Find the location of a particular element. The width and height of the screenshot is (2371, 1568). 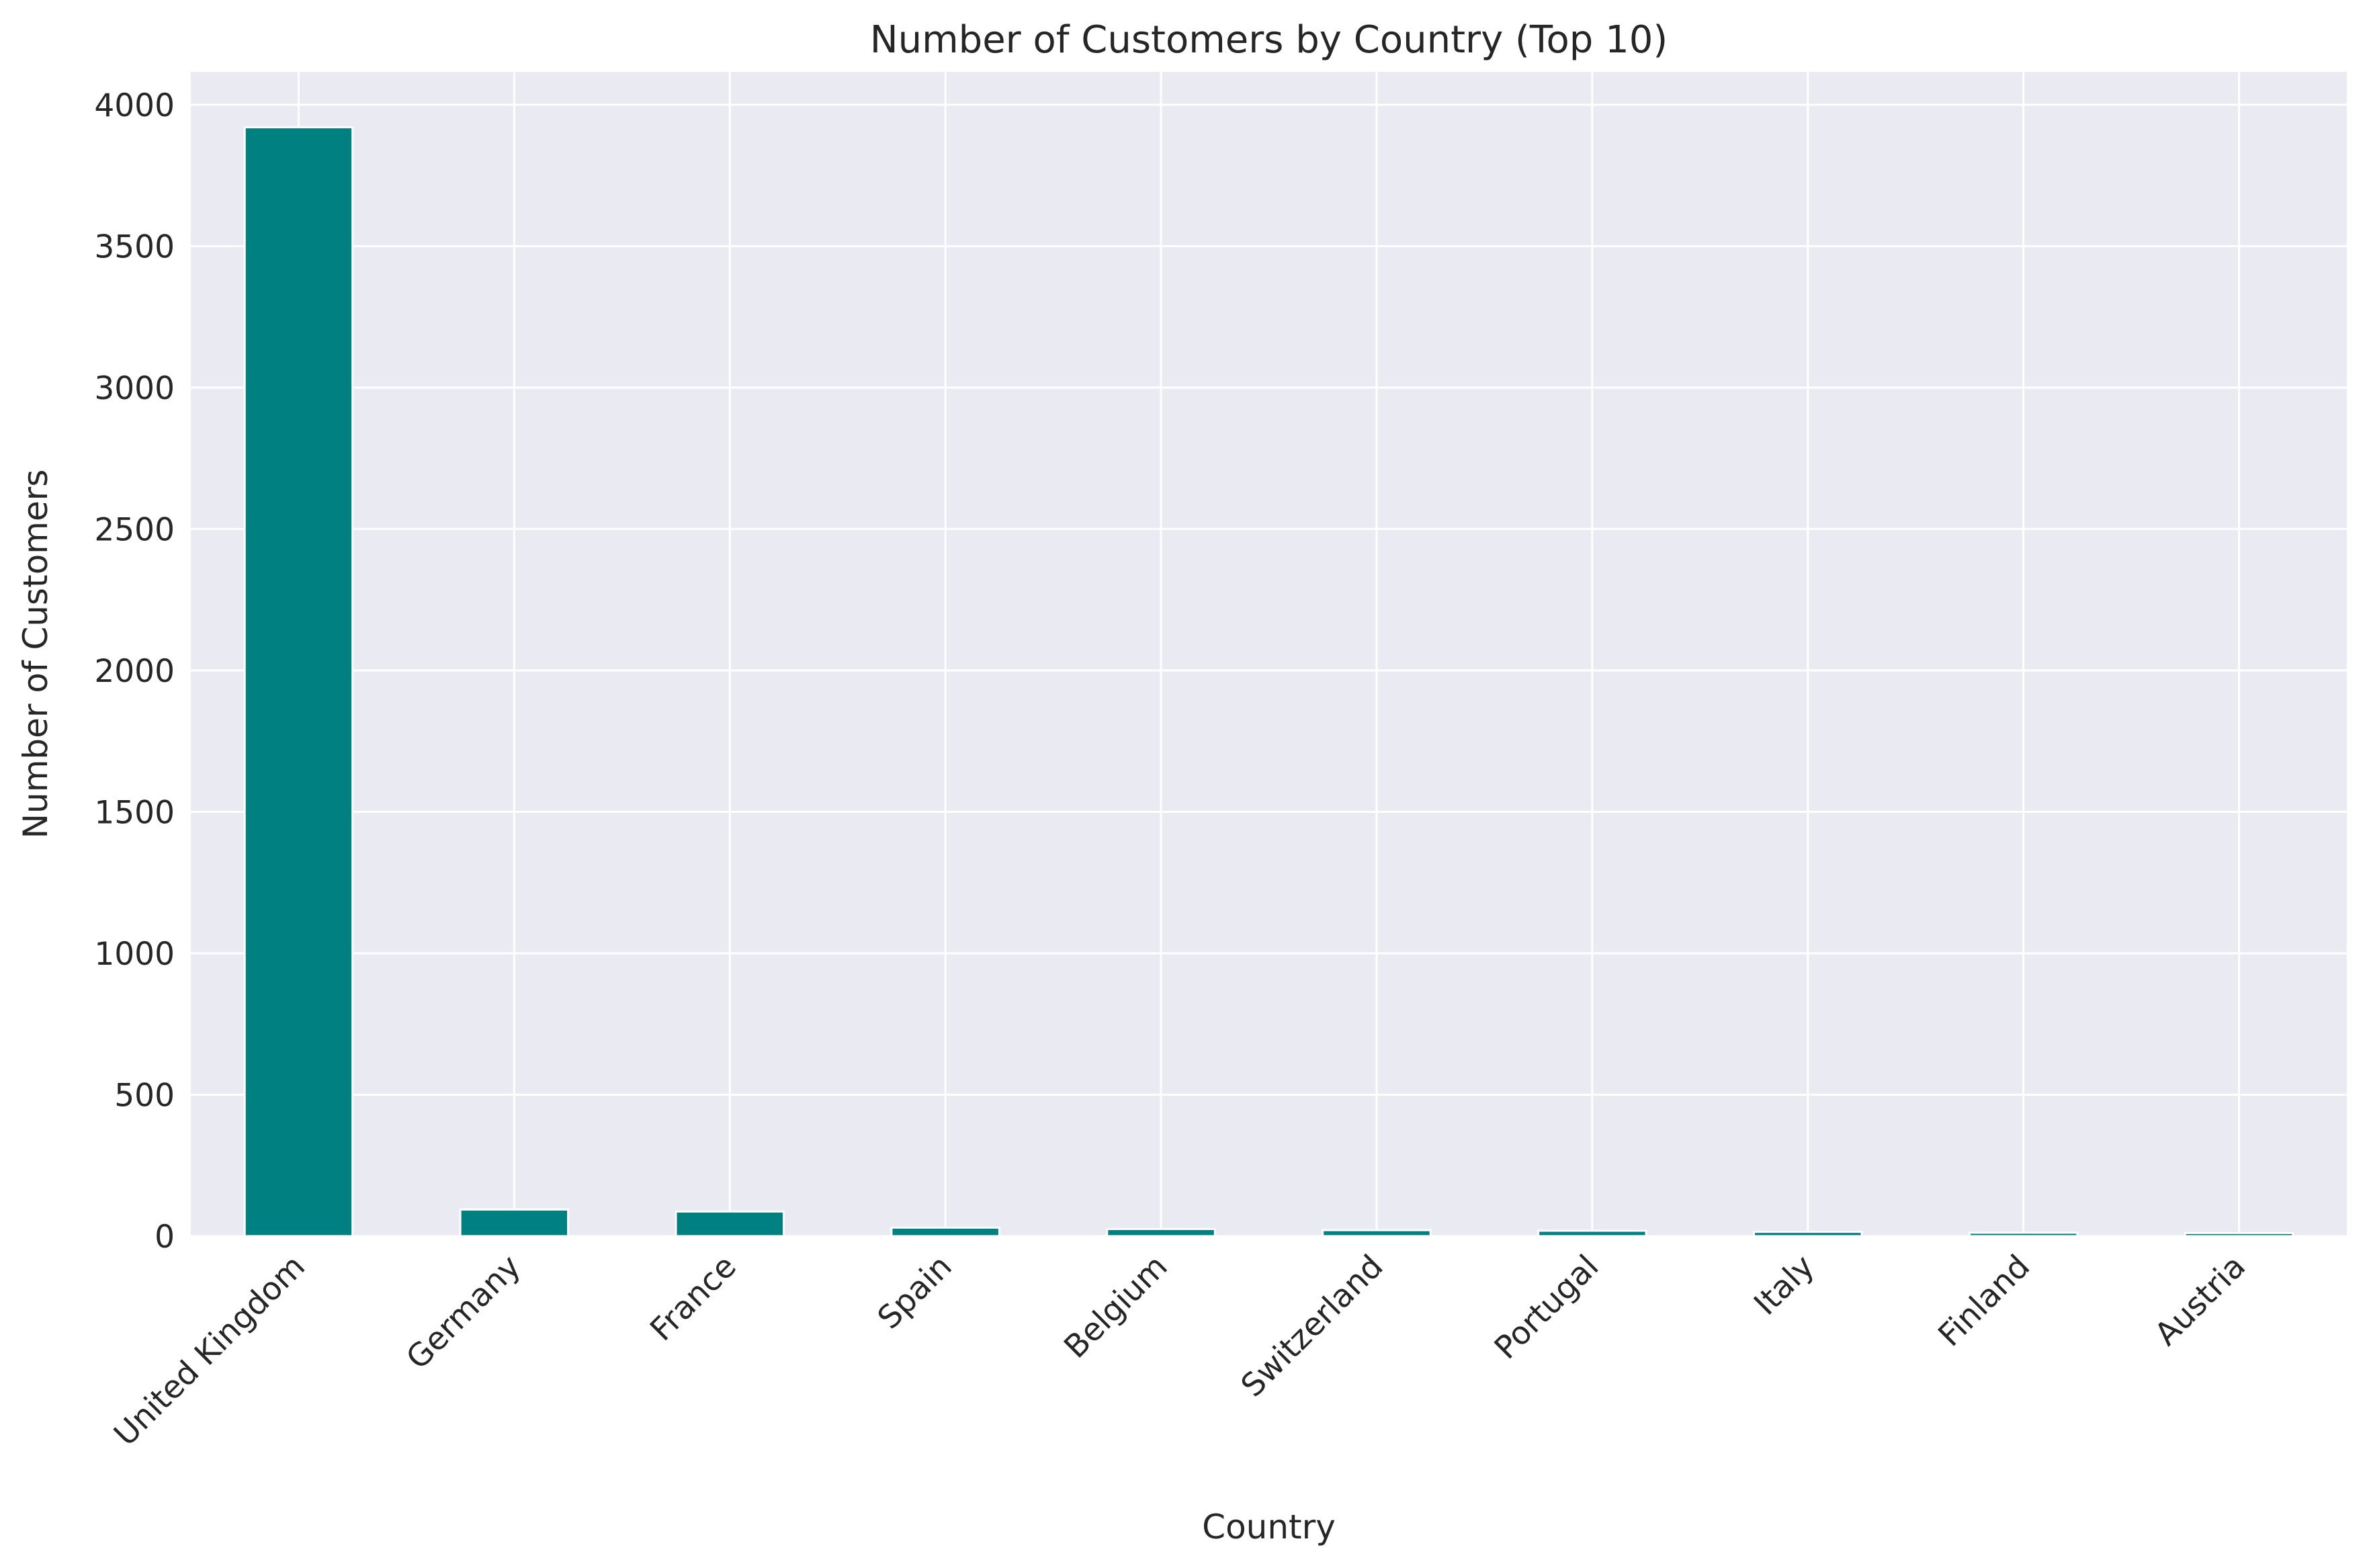

bar-switzerland is located at coordinates (1377, 1233).